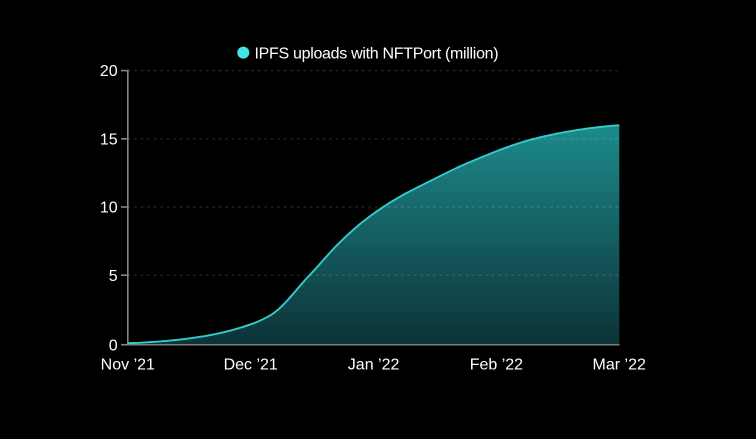 The height and width of the screenshot is (439, 756). Describe the element at coordinates (496, 365) in the screenshot. I see `svg-text: Feb ’22` at that location.